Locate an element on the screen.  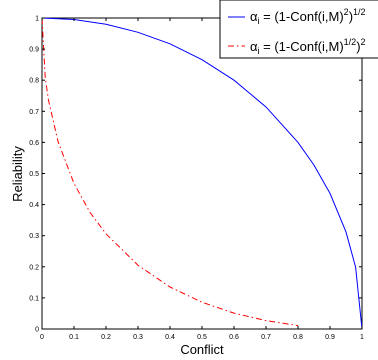
legend-box is located at coordinates (298, 29).